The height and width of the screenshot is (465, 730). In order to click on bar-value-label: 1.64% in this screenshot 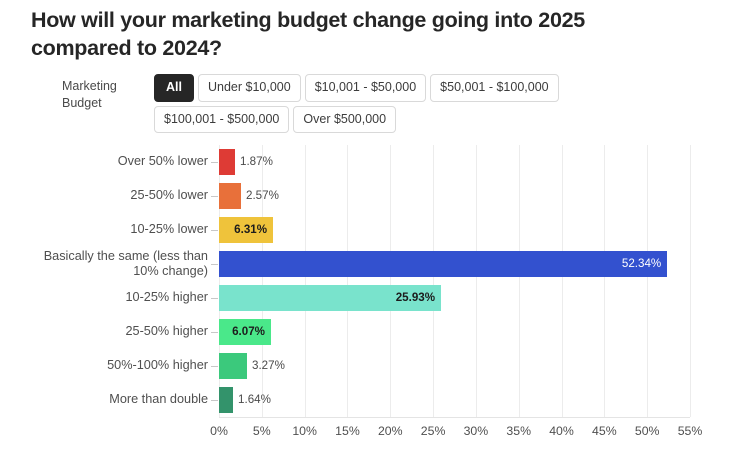, I will do `click(254, 399)`.